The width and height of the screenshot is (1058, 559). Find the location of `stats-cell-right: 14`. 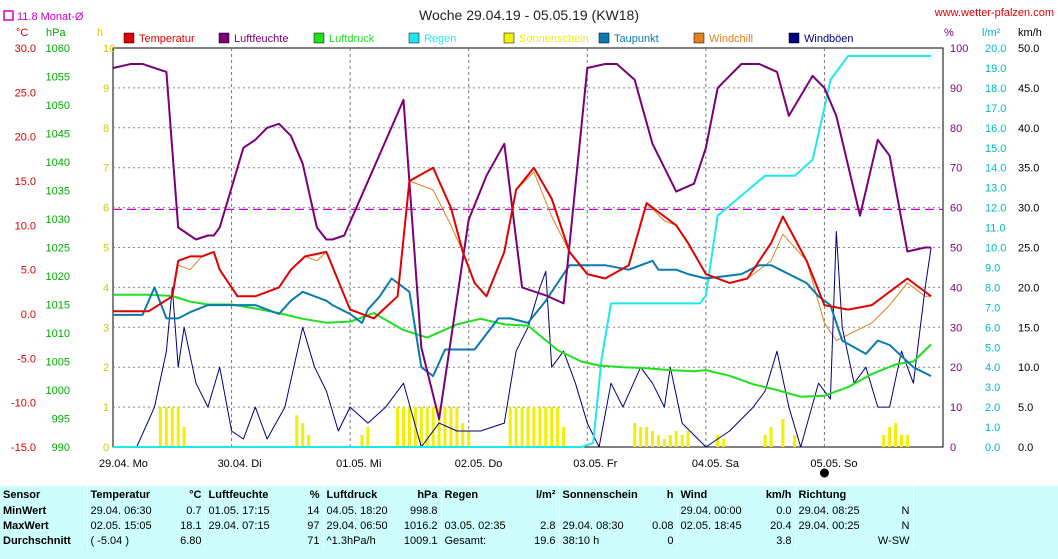

stats-cell-right: 14 is located at coordinates (313, 511).